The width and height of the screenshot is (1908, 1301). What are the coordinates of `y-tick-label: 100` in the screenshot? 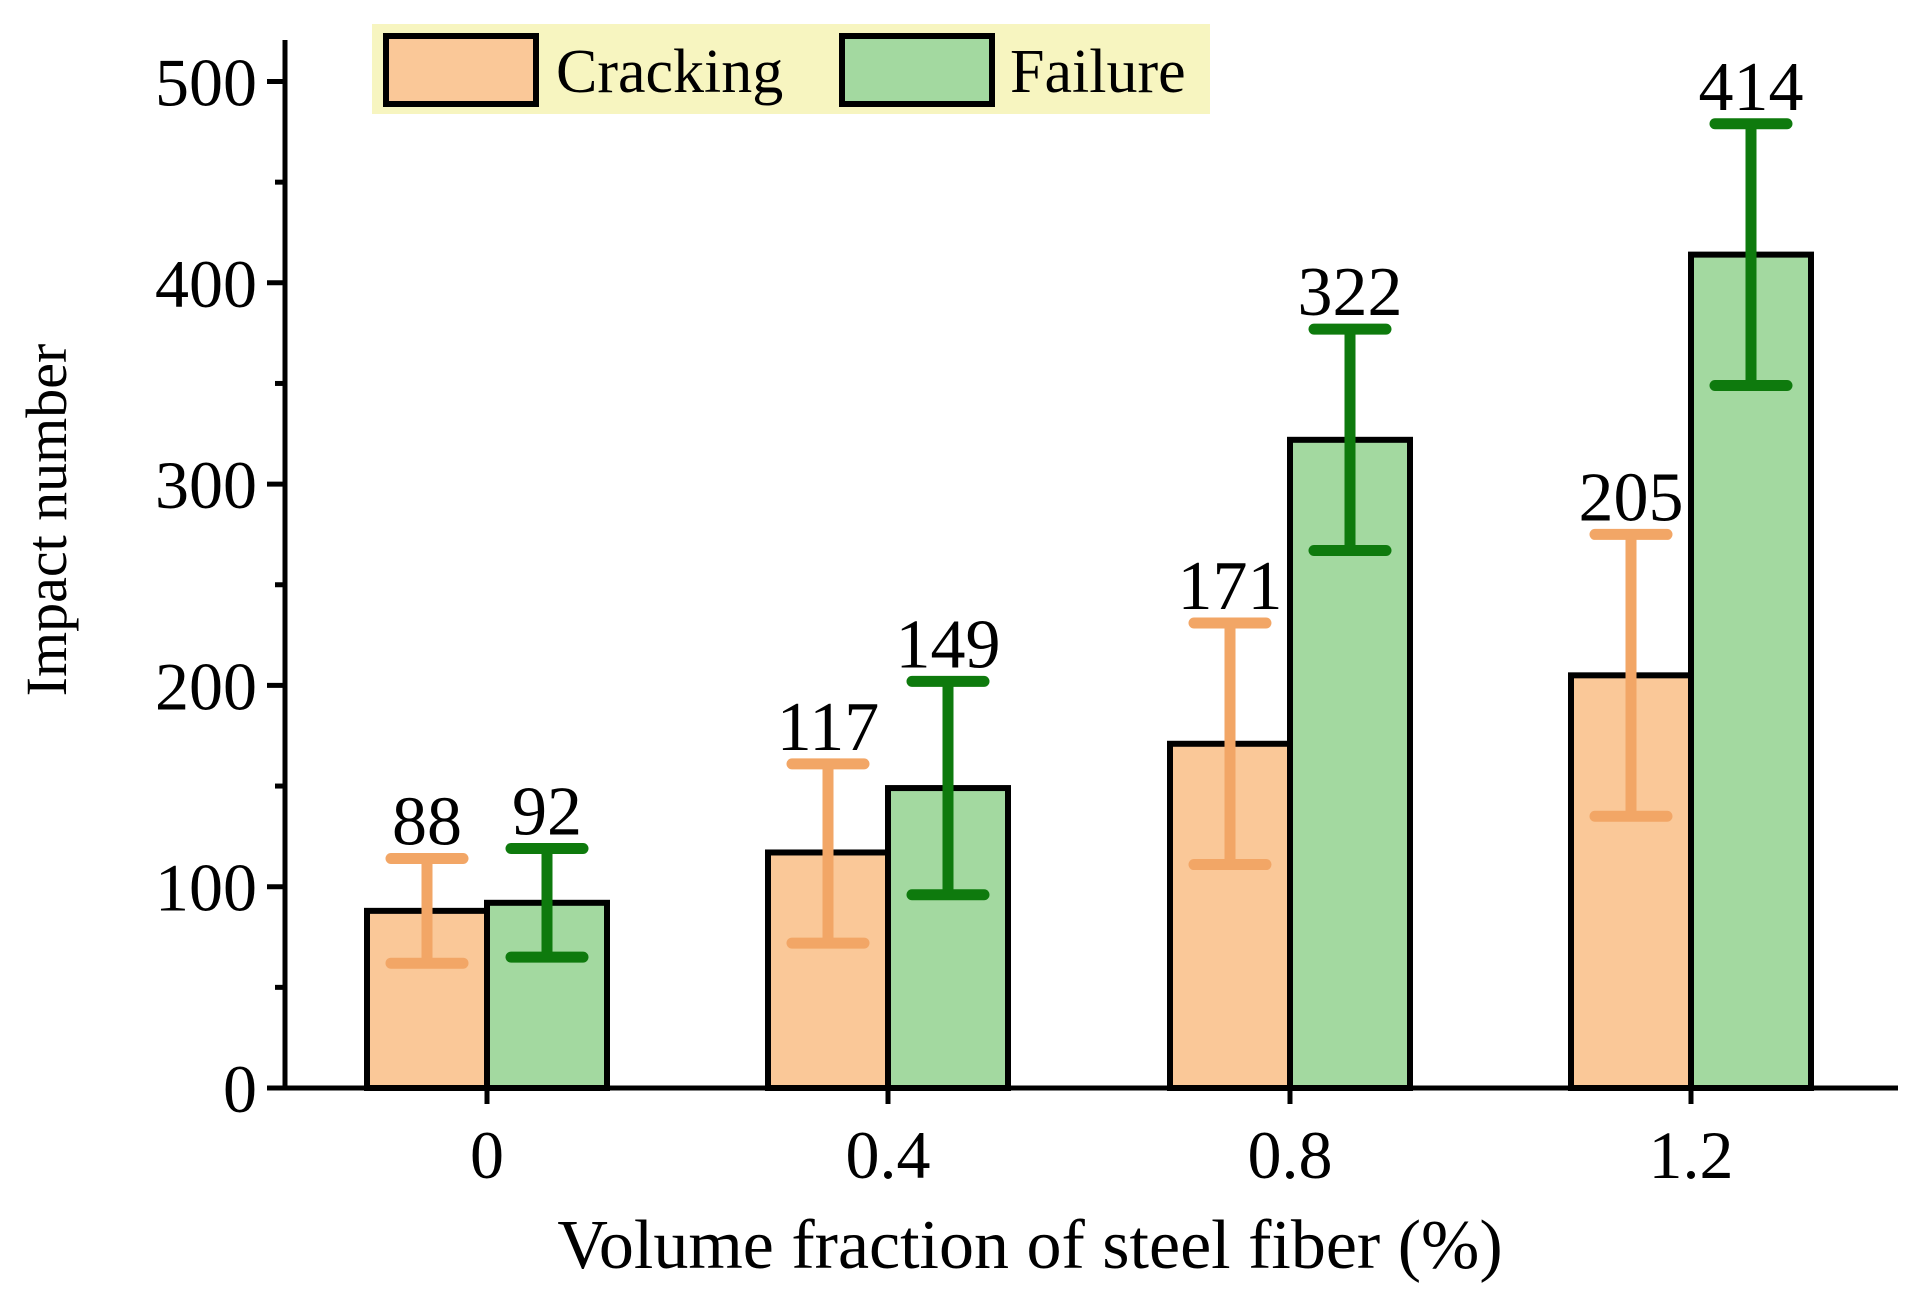 It's located at (206, 888).